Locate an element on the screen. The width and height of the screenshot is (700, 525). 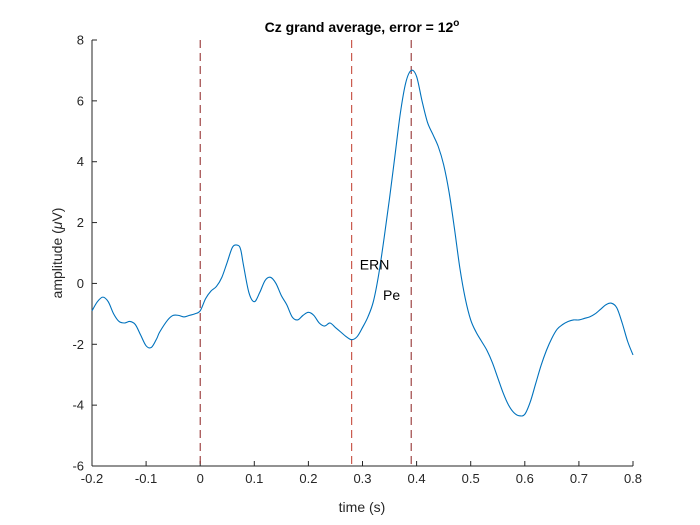
x-tick-label: 0.3 is located at coordinates (362, 478).